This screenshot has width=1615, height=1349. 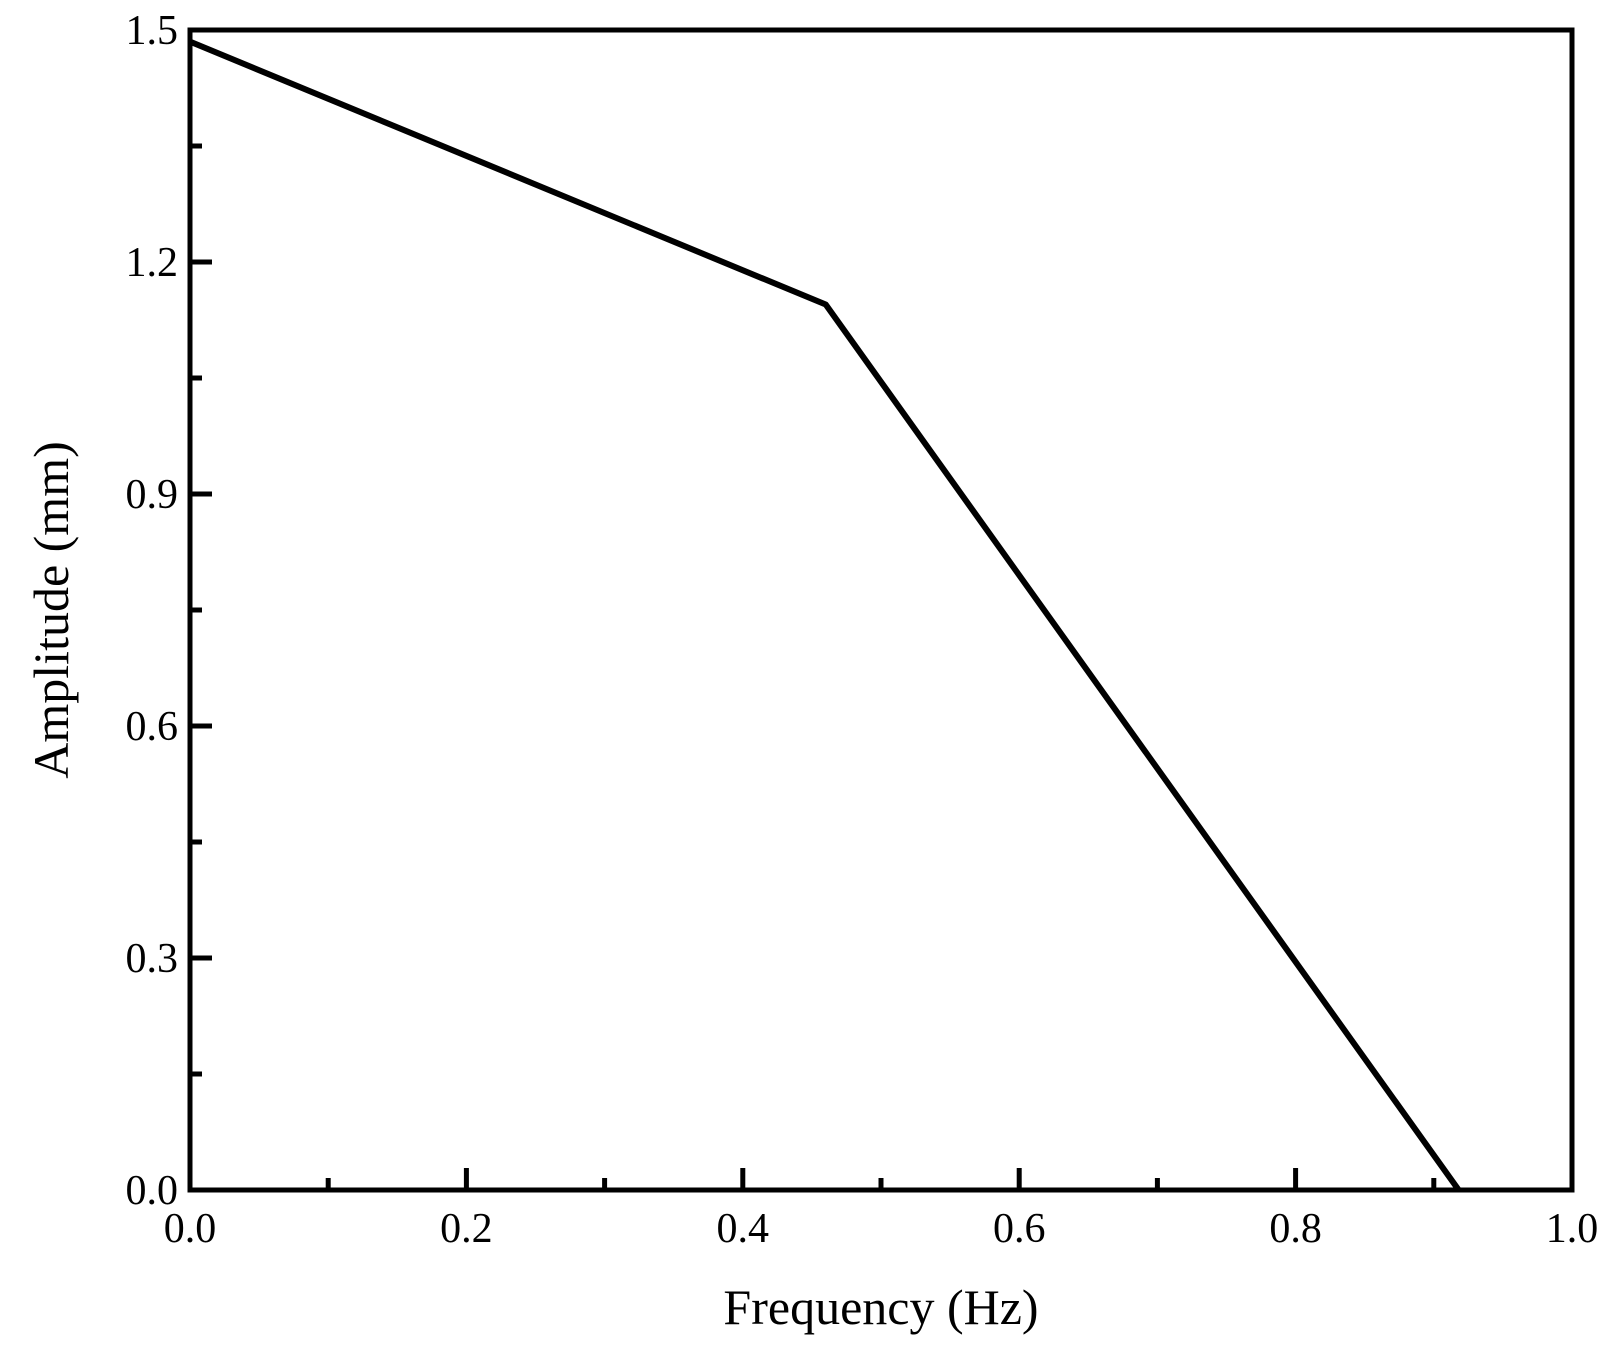 What do you see at coordinates (1295, 1229) in the screenshot?
I see `x-tick-label: 0.8` at bounding box center [1295, 1229].